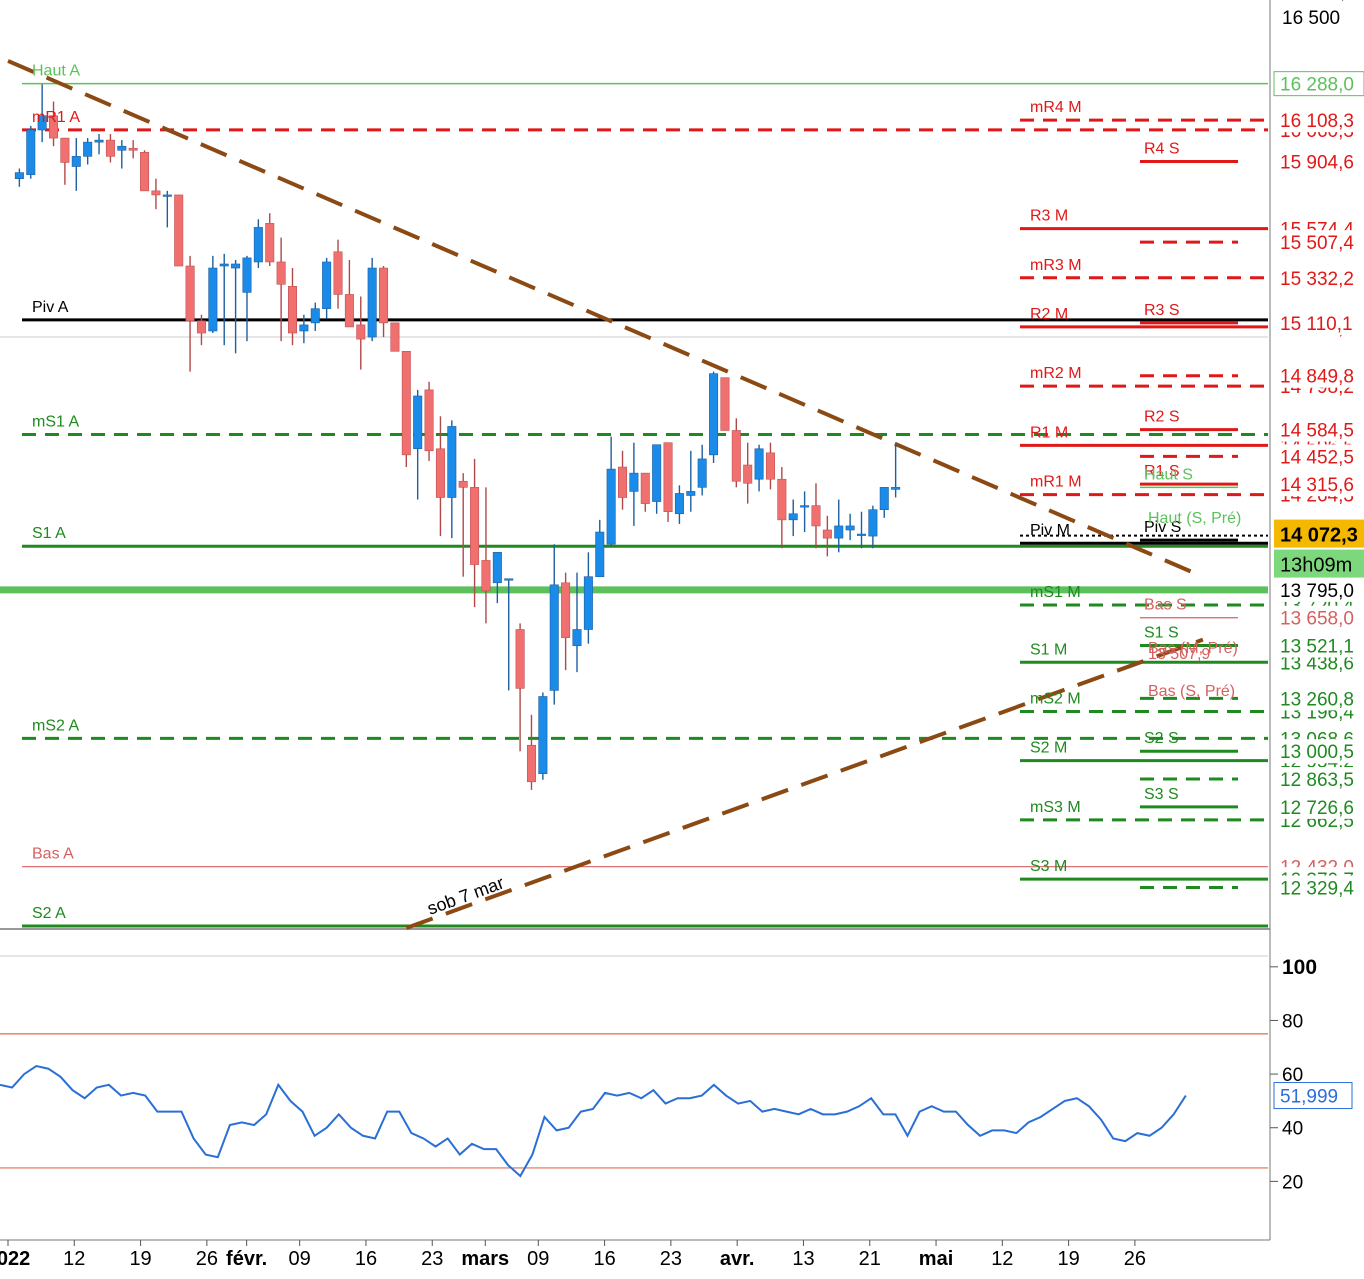 The height and width of the screenshot is (1279, 1364). Describe the element at coordinates (74, 1259) in the screenshot. I see `x-tick-label: 12` at that location.